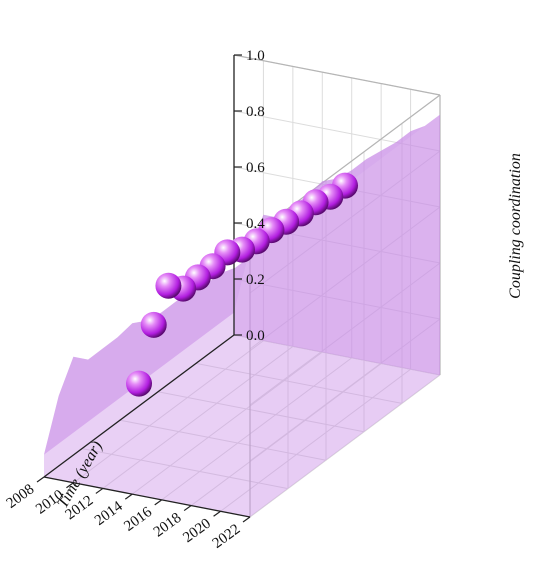 This screenshot has height=564, width=550. I want to click on z-axis-ticks: 0.0 0.2 0.4 0.6 0.8 1.0, so click(249, 196).